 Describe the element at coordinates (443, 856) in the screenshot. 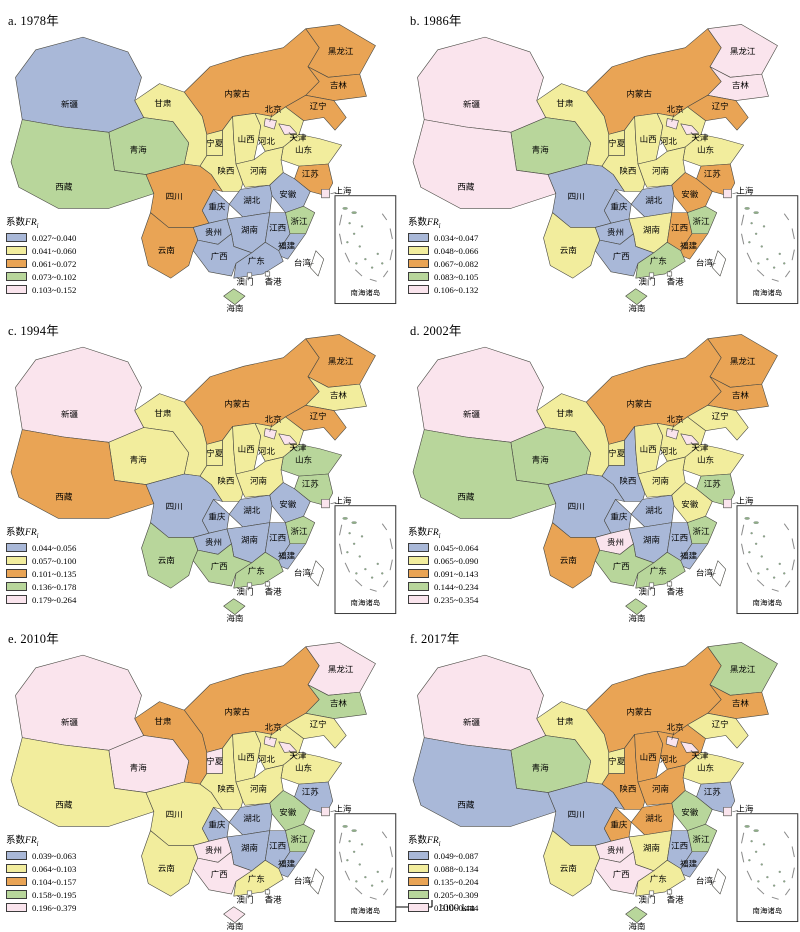

I see `legend-row: 0.049~0.087` at that location.